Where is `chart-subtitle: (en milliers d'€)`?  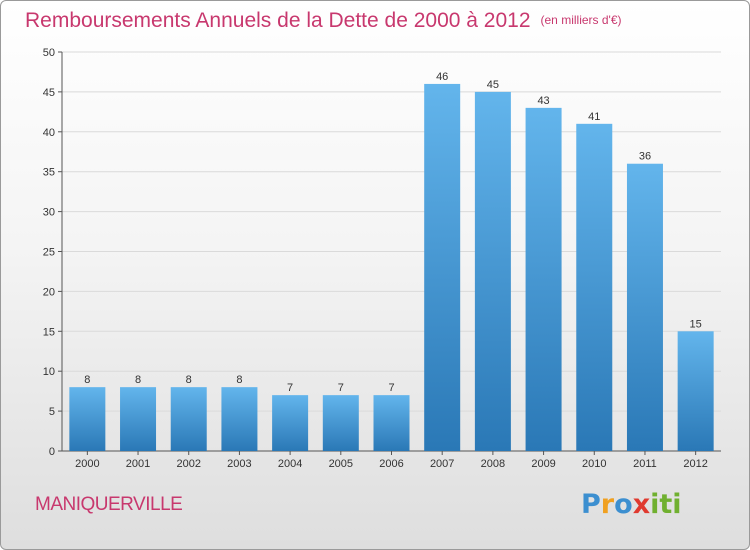 chart-subtitle: (en milliers d'€) is located at coordinates (581, 20).